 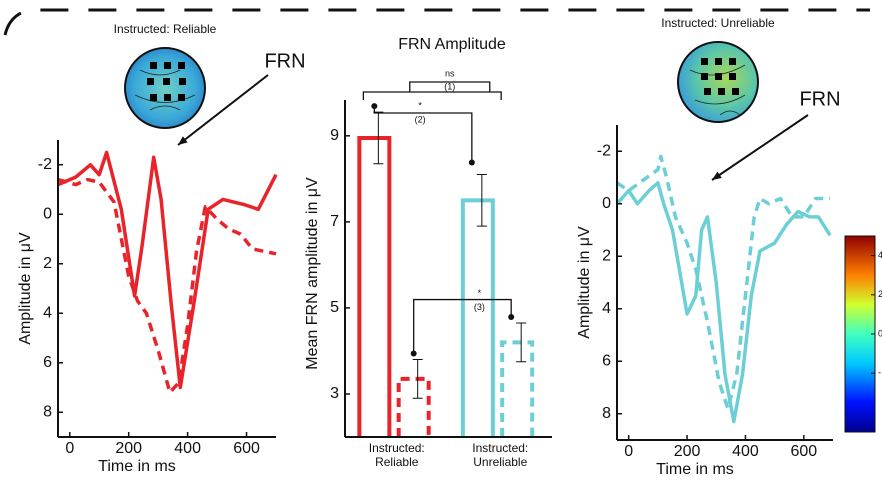 I want to click on panel-title: Instructed: Reliable, so click(x=165, y=29).